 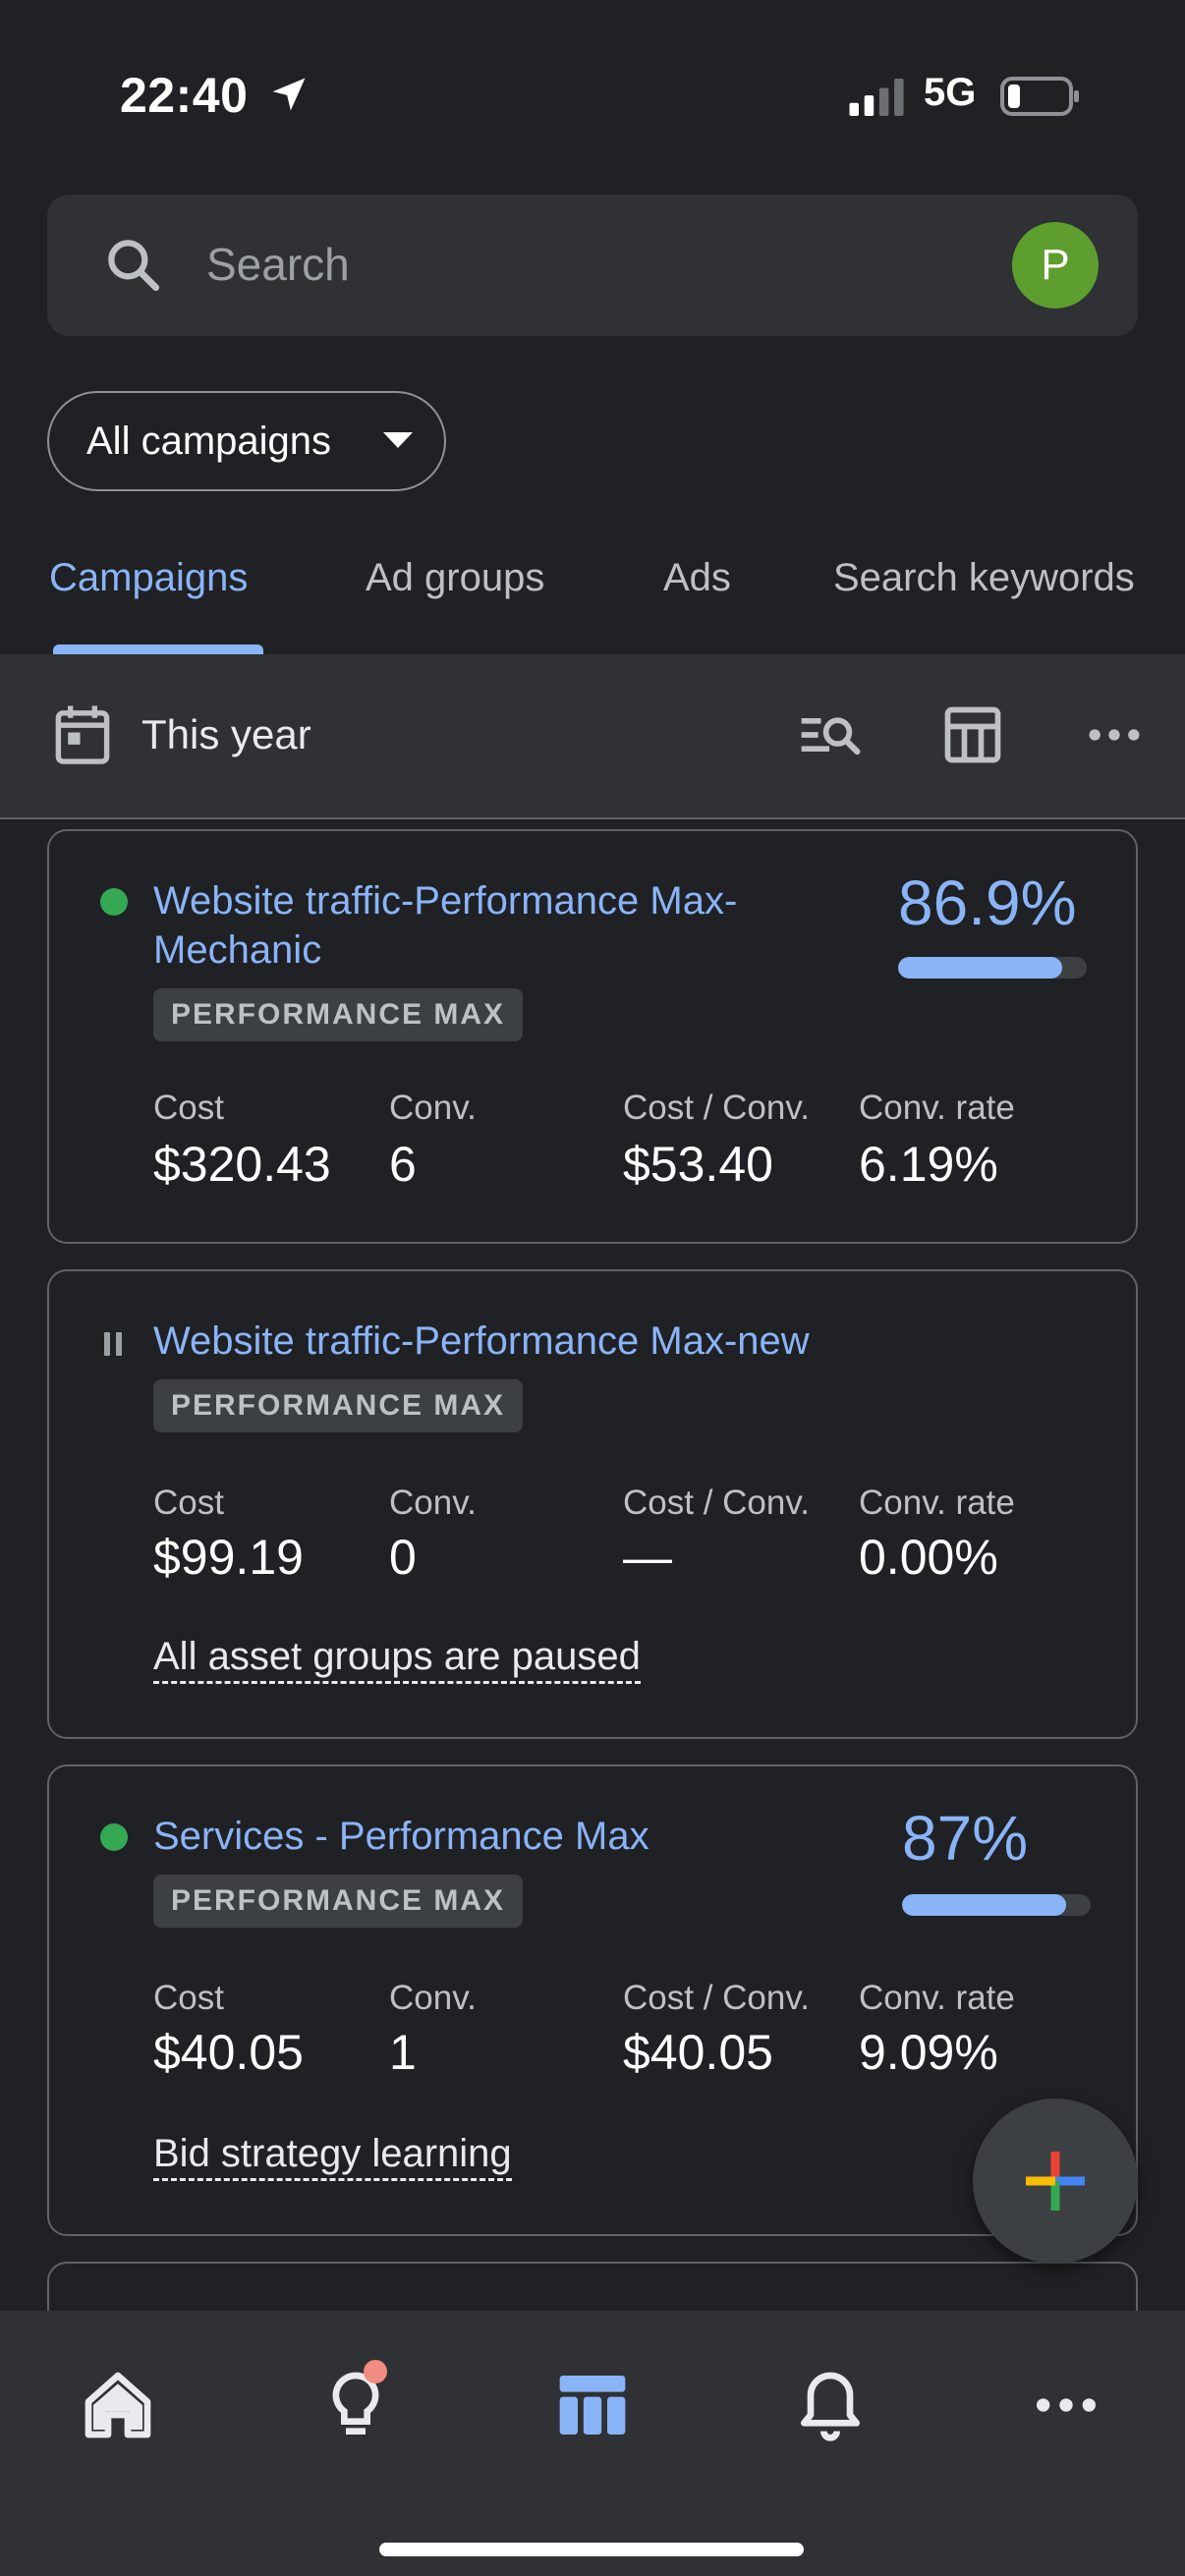 I want to click on conv-rate-value: 0.00%, so click(x=929, y=1557).